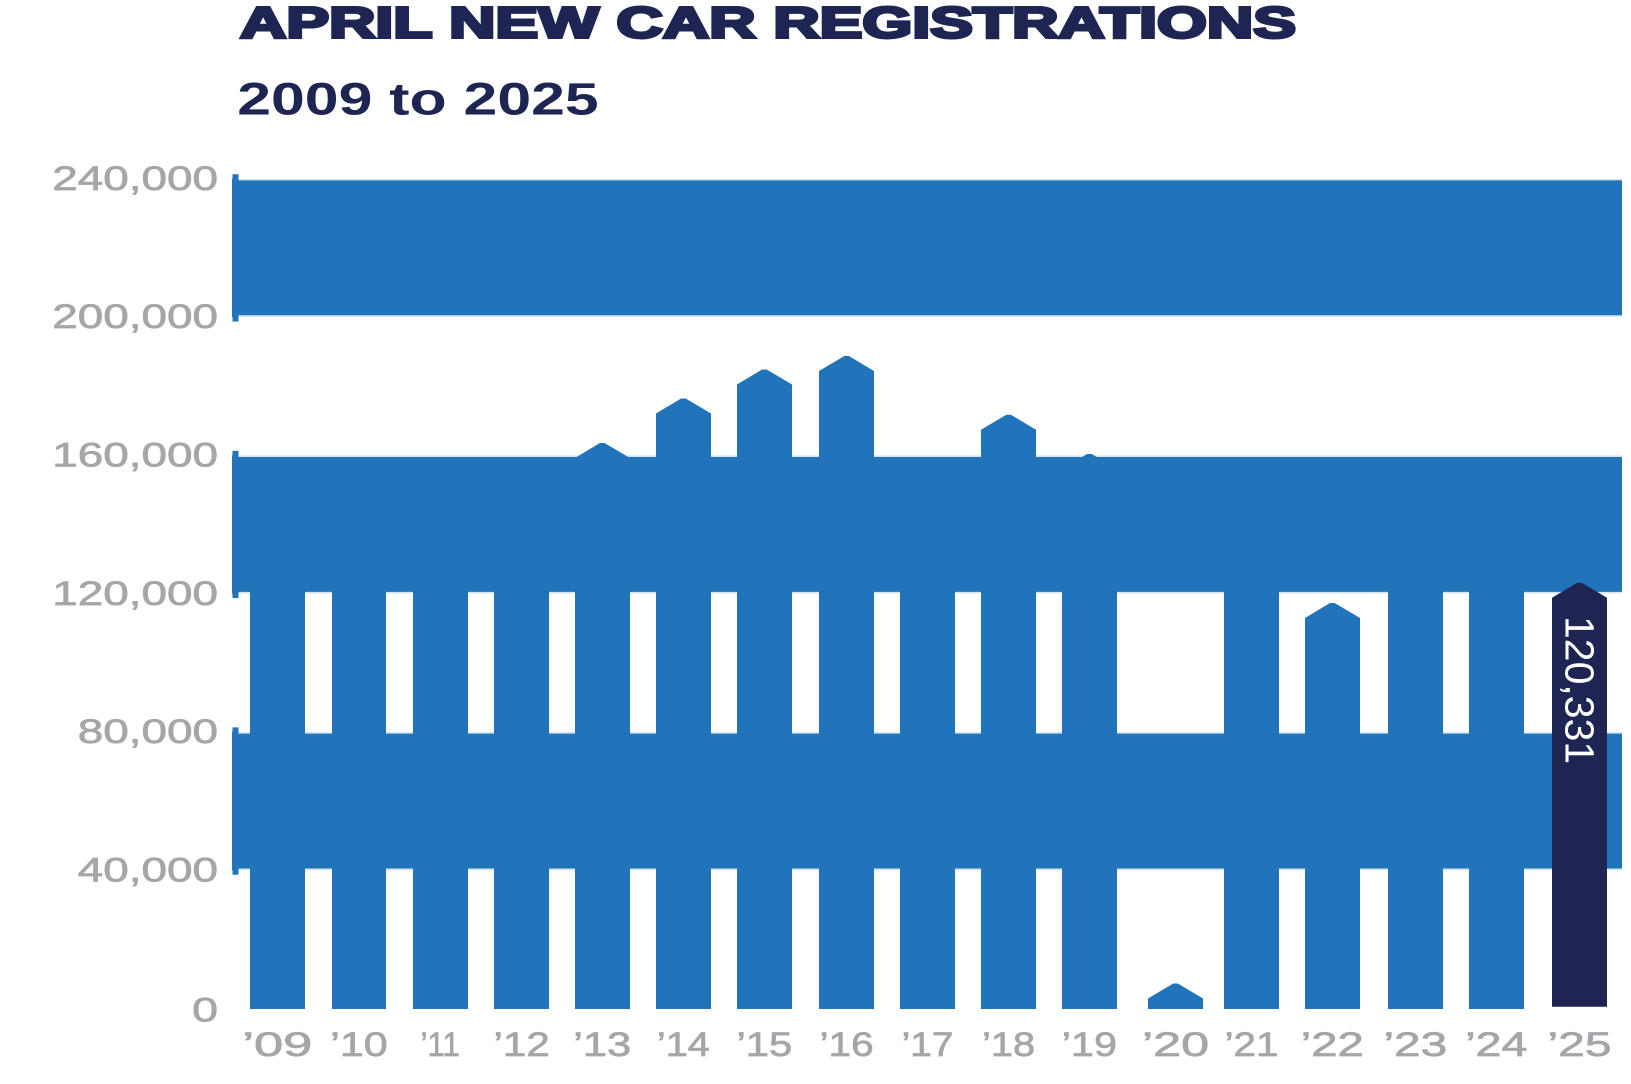  Describe the element at coordinates (928, 1044) in the screenshot. I see `svg-text: ’17` at that location.